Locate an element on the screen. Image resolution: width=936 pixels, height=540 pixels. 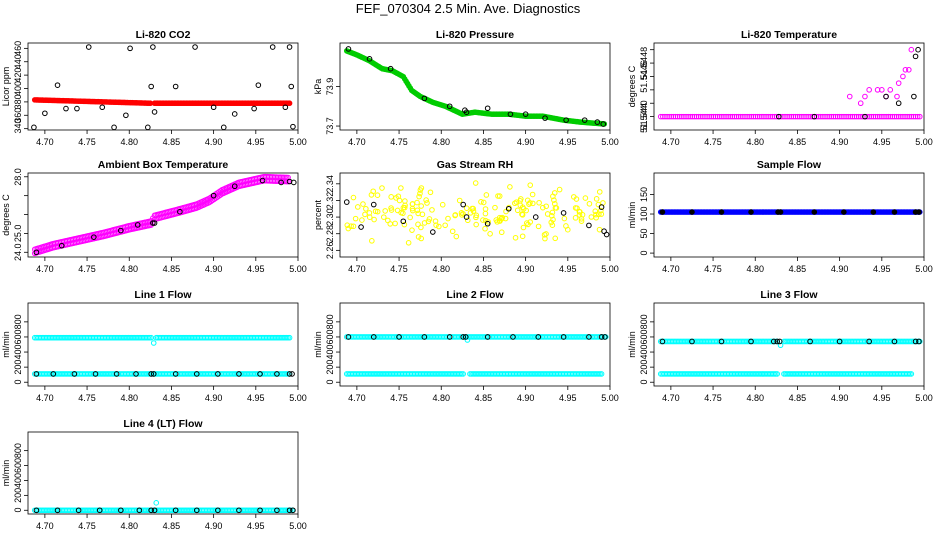
y-tick-label: 420 is located at coordinates (18, 75).